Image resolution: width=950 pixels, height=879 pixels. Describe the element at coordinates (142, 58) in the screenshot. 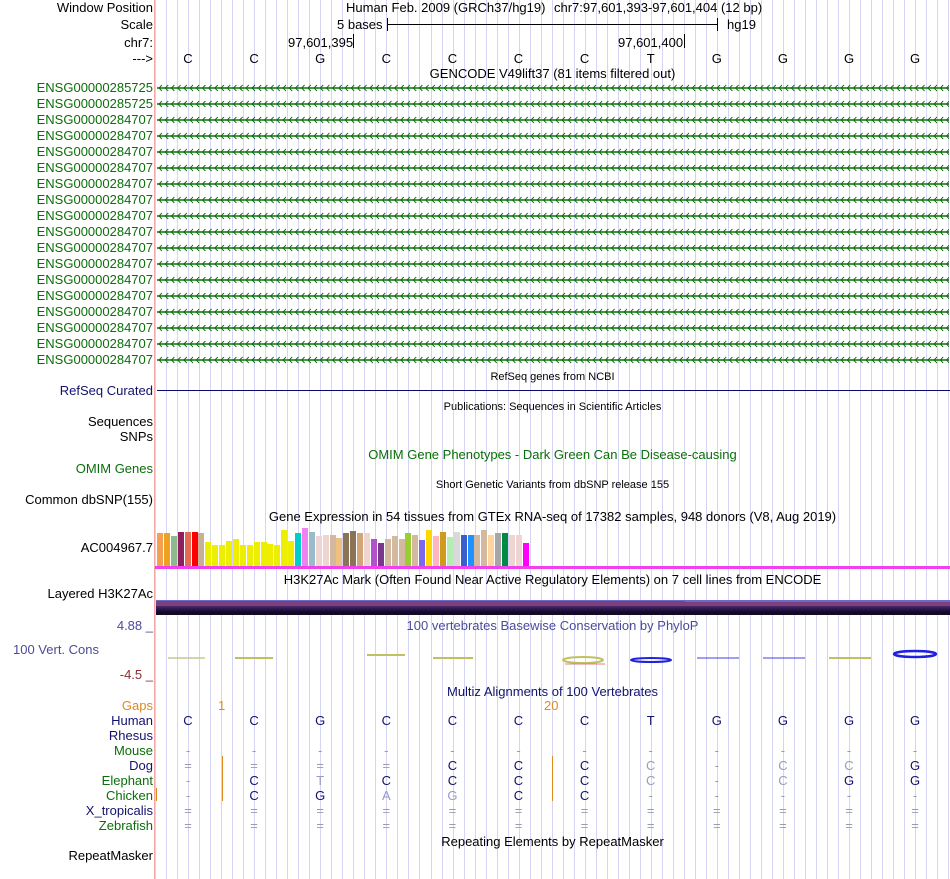

I see `strand-label: --->` at that location.